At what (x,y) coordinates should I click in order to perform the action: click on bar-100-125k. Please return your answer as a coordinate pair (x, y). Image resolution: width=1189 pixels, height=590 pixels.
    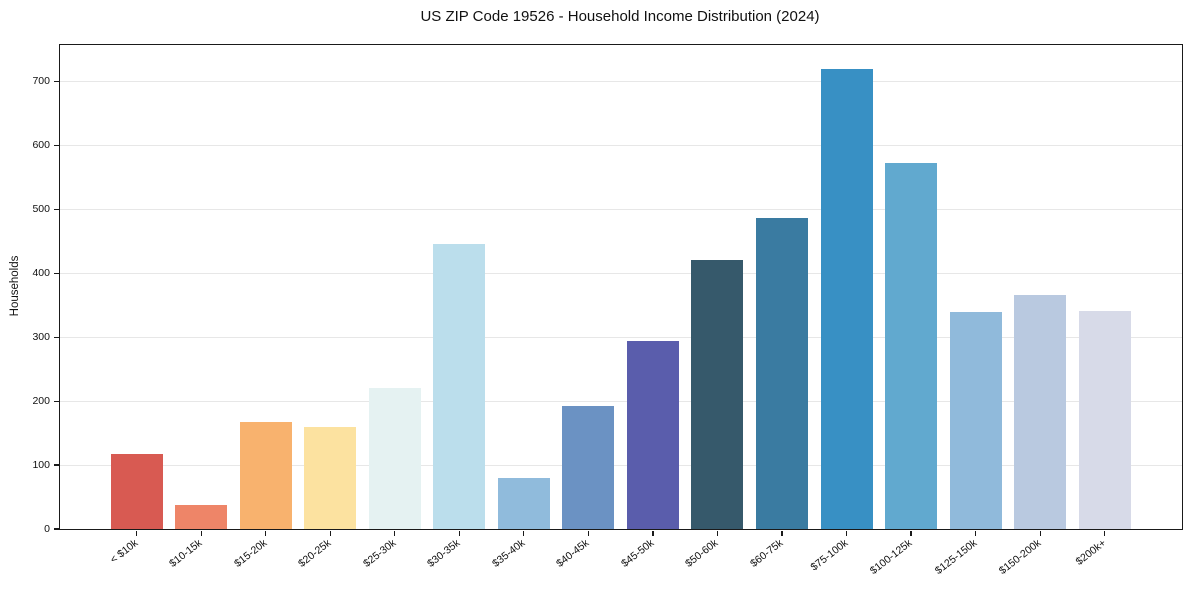
    Looking at the image, I should click on (911, 345).